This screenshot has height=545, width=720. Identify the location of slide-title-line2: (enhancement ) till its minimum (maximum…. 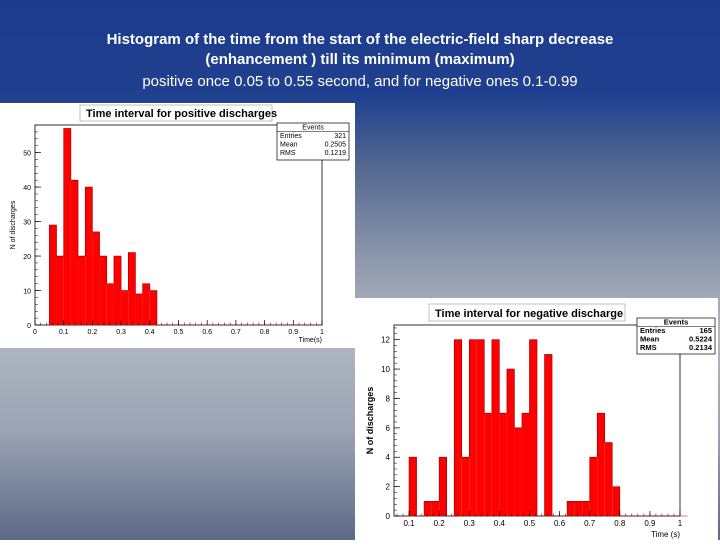
(360, 59).